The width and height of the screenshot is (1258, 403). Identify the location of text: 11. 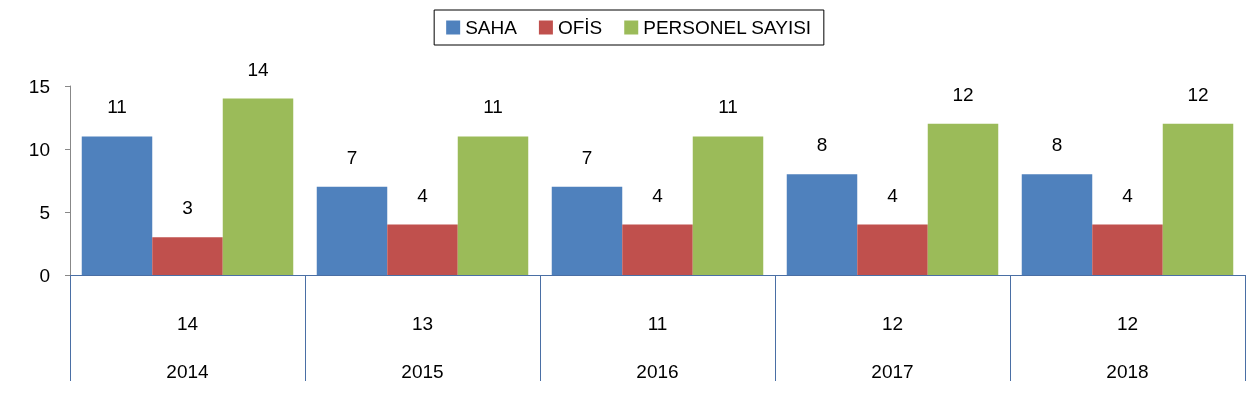
(657, 323).